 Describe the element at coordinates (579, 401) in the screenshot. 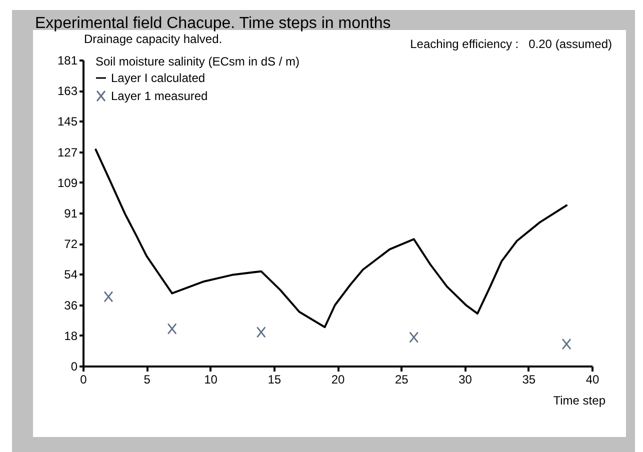

I see `x-axis-title: Time step` at that location.